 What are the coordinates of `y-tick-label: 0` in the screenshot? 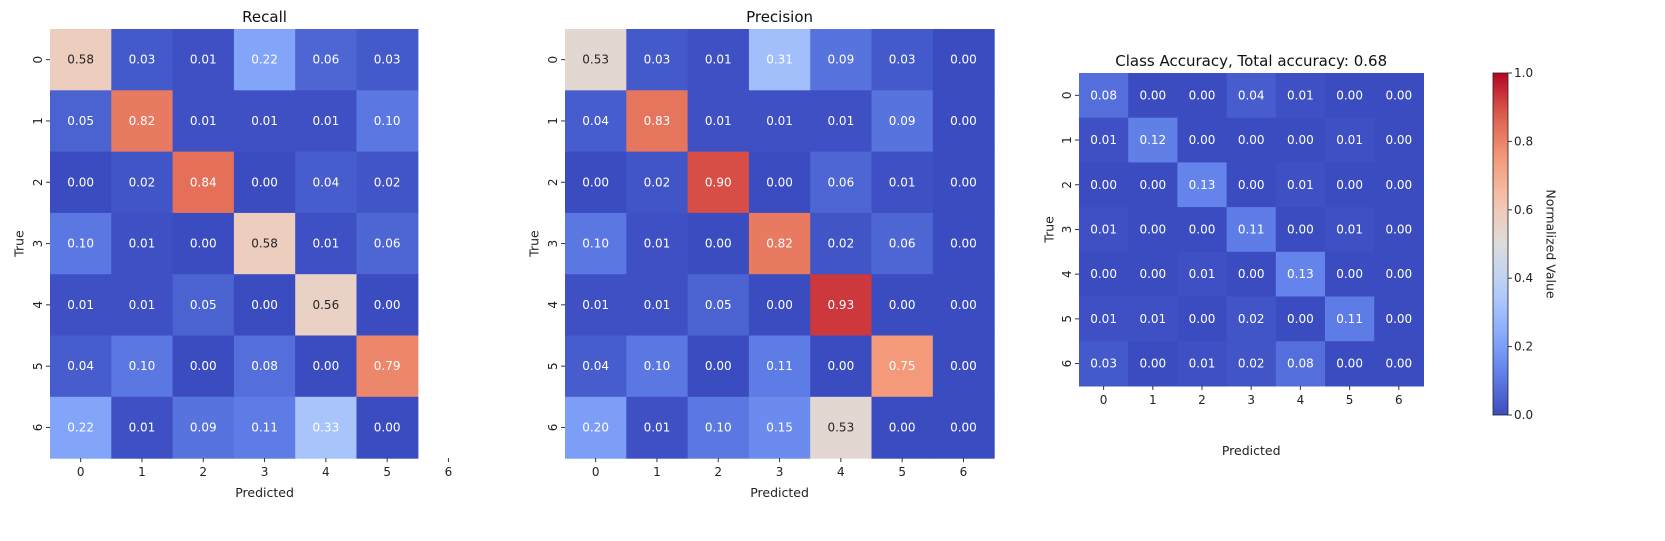 It's located at (553, 60).